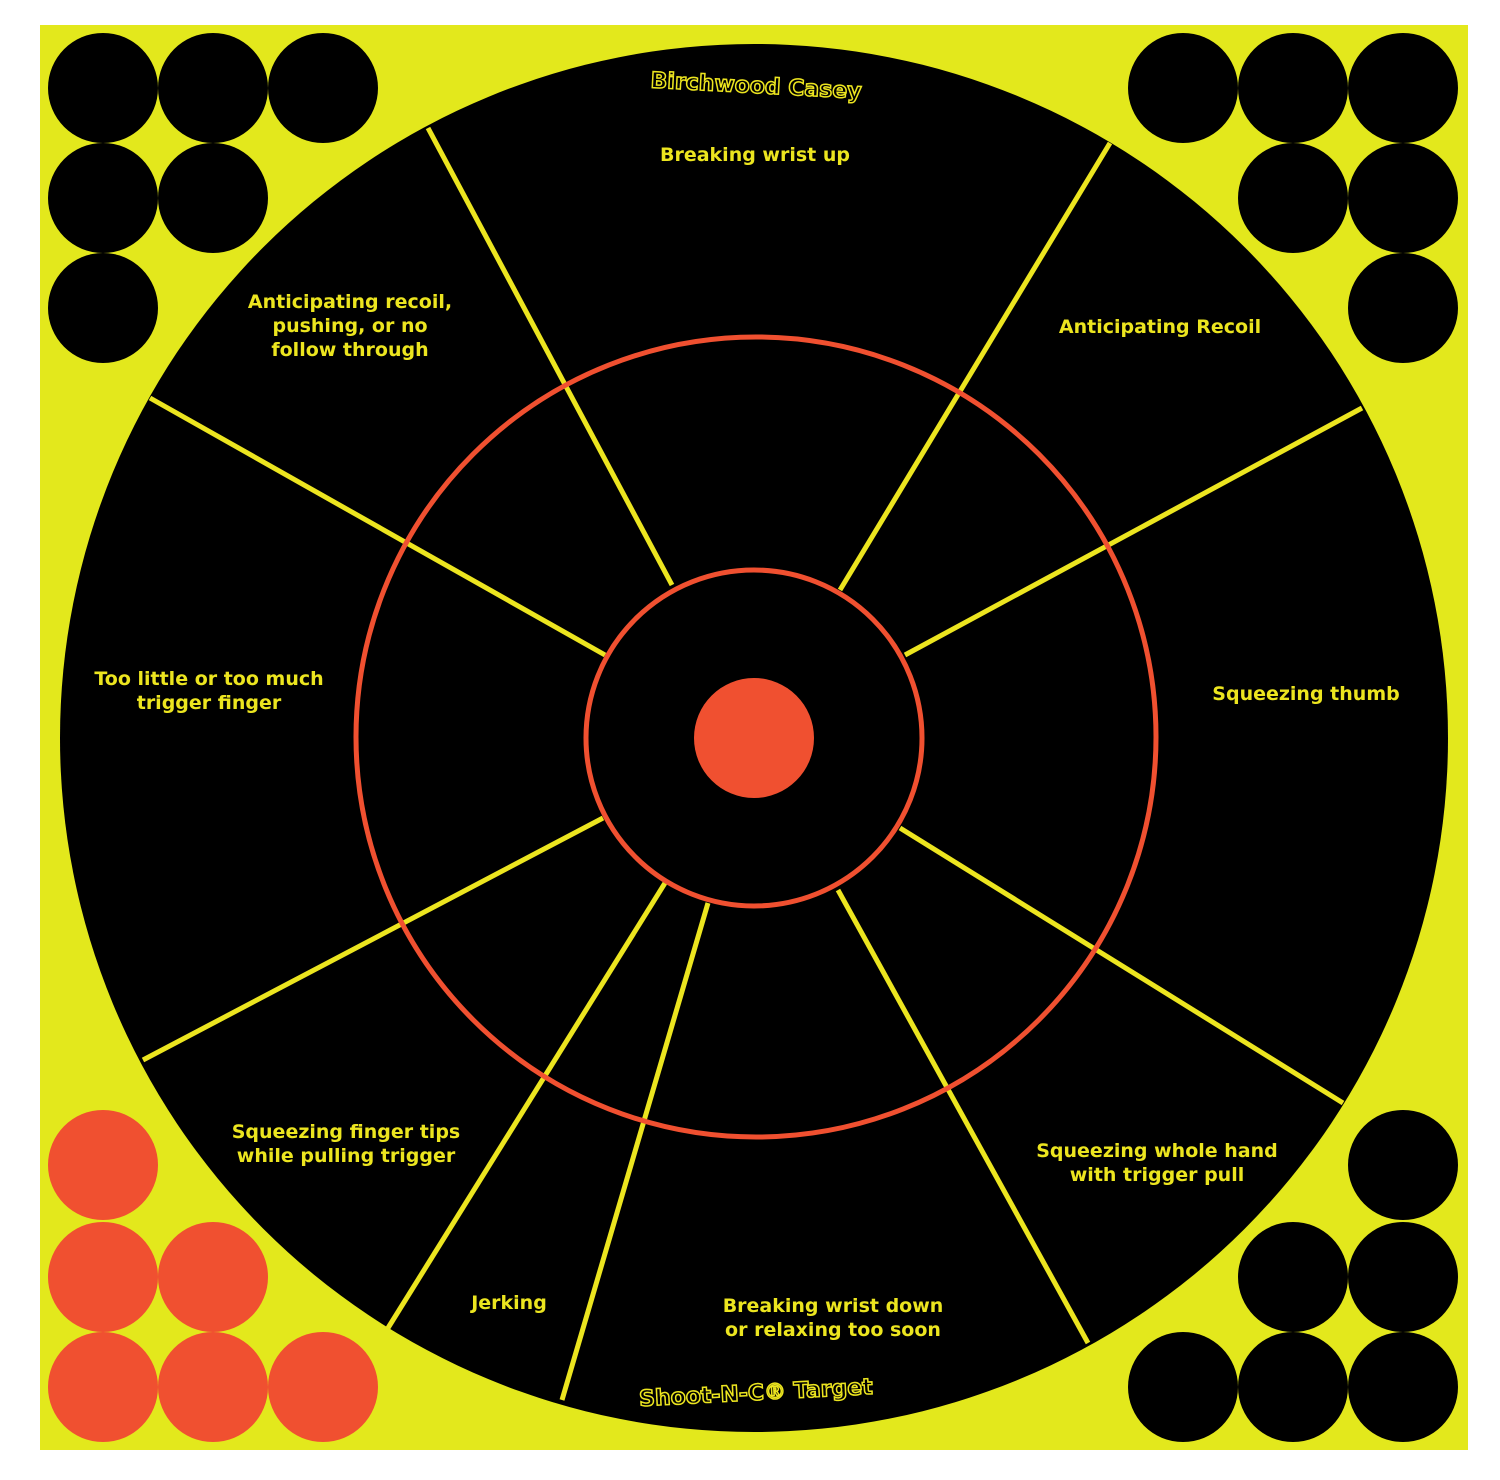  Describe the element at coordinates (833, 1318) in the screenshot. I see `diagnostic-label: Breaking wrist down or relaxing too soon` at that location.